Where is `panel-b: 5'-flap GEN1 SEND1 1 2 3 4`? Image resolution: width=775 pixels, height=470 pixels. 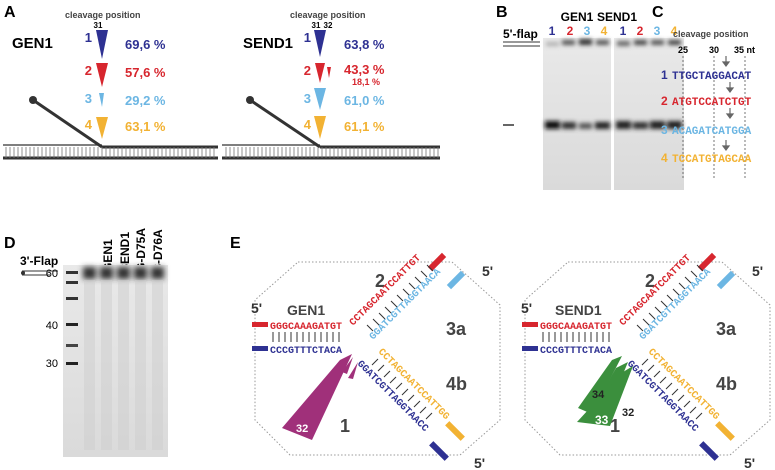
panel-b: 5'-flap GEN1 SEND1 1 2 3 4 is located at coordinates (593, 100).